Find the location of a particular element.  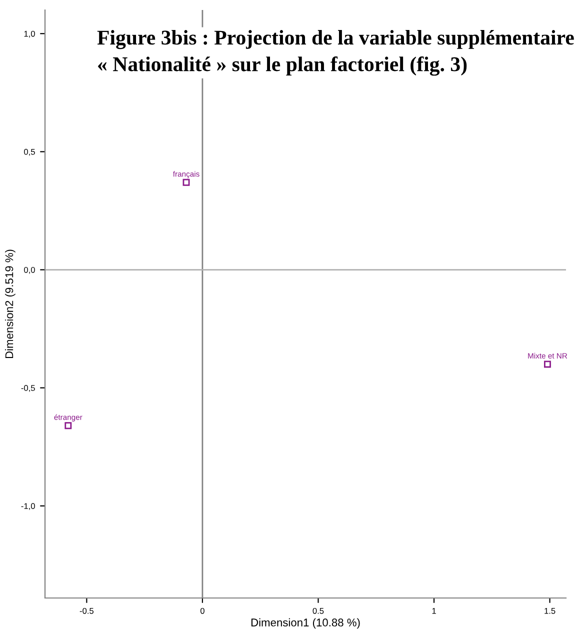

y-axis-title: Dimension2 (9.519 %) is located at coordinates (10, 304).